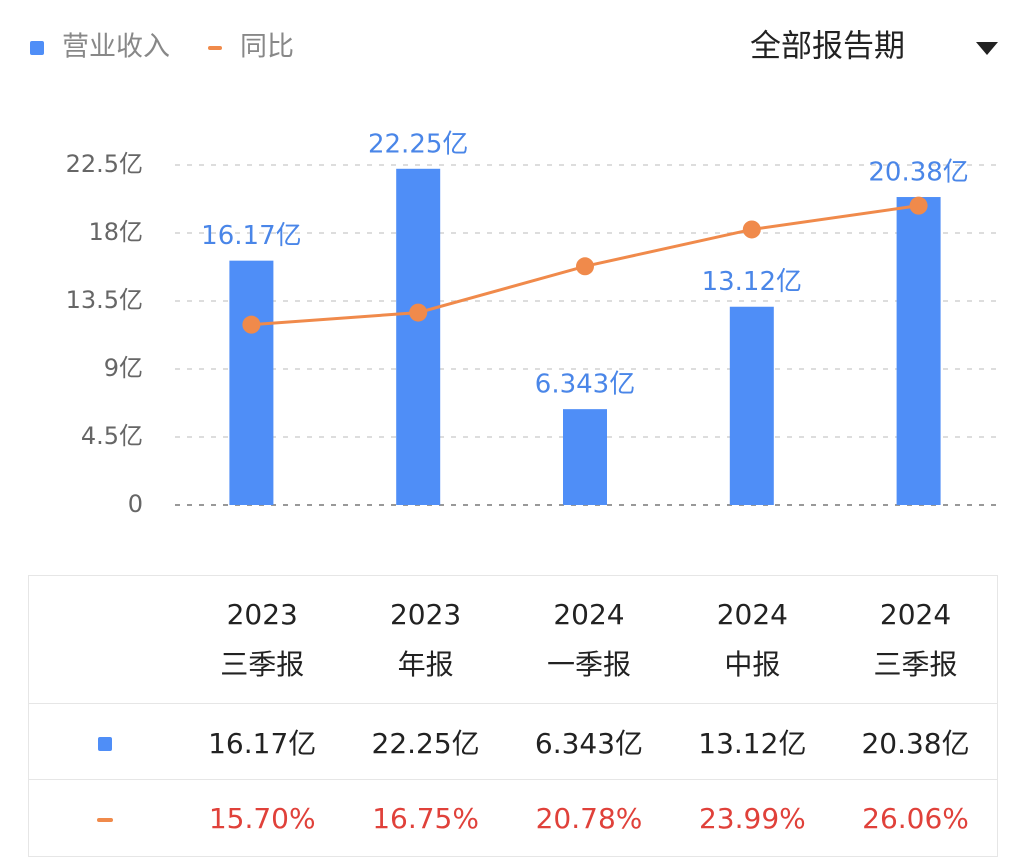 The height and width of the screenshot is (862, 1024). What do you see at coordinates (589, 741) in the screenshot?
I see `revenue-cell: 6.343亿` at bounding box center [589, 741].